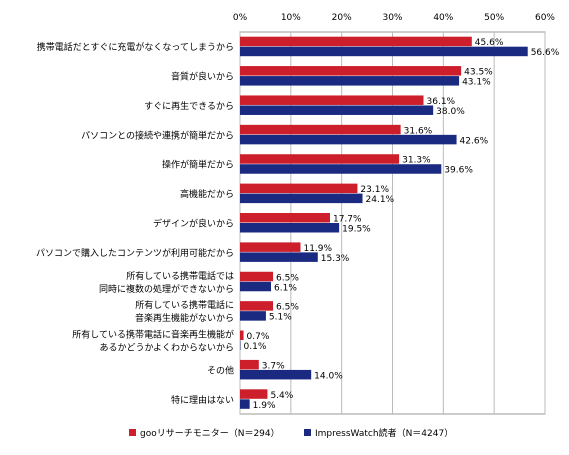 The width and height of the screenshot is (569, 455). I want to click on x-tick-label: 40%, so click(443, 18).